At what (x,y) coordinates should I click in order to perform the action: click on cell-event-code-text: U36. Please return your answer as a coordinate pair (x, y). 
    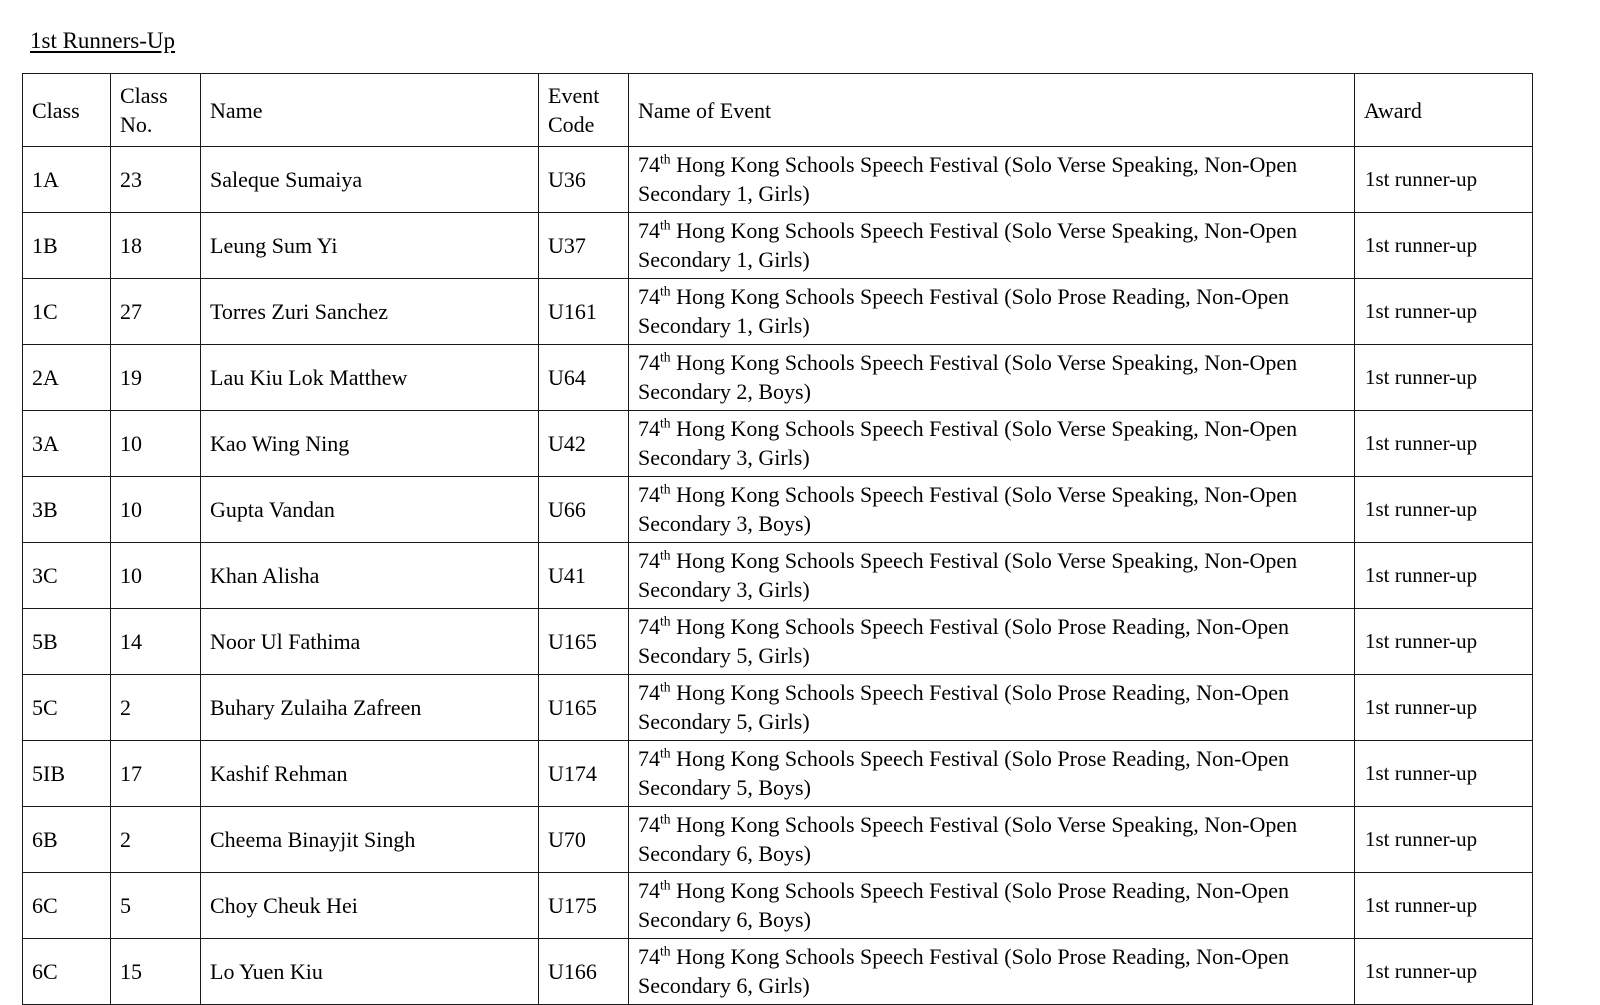
    Looking at the image, I should click on (567, 179).